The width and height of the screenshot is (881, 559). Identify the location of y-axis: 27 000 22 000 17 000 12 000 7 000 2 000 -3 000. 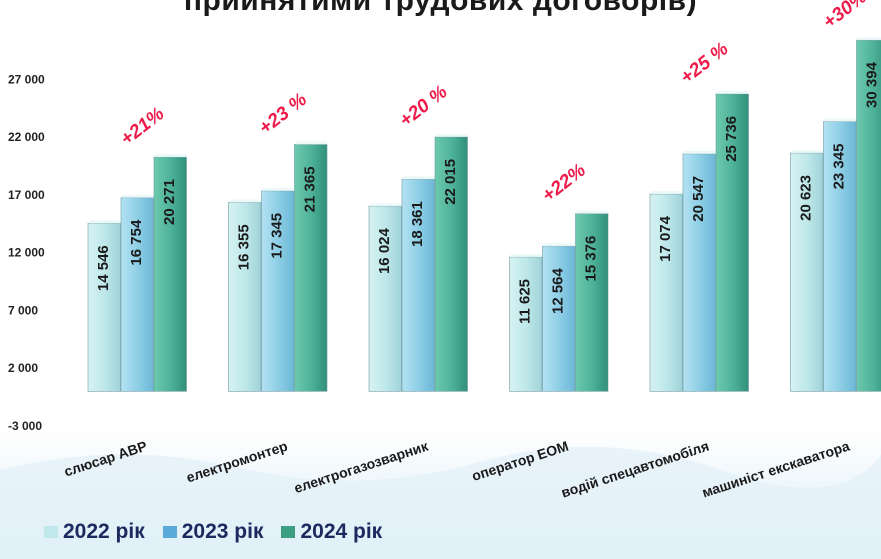
(26, 252).